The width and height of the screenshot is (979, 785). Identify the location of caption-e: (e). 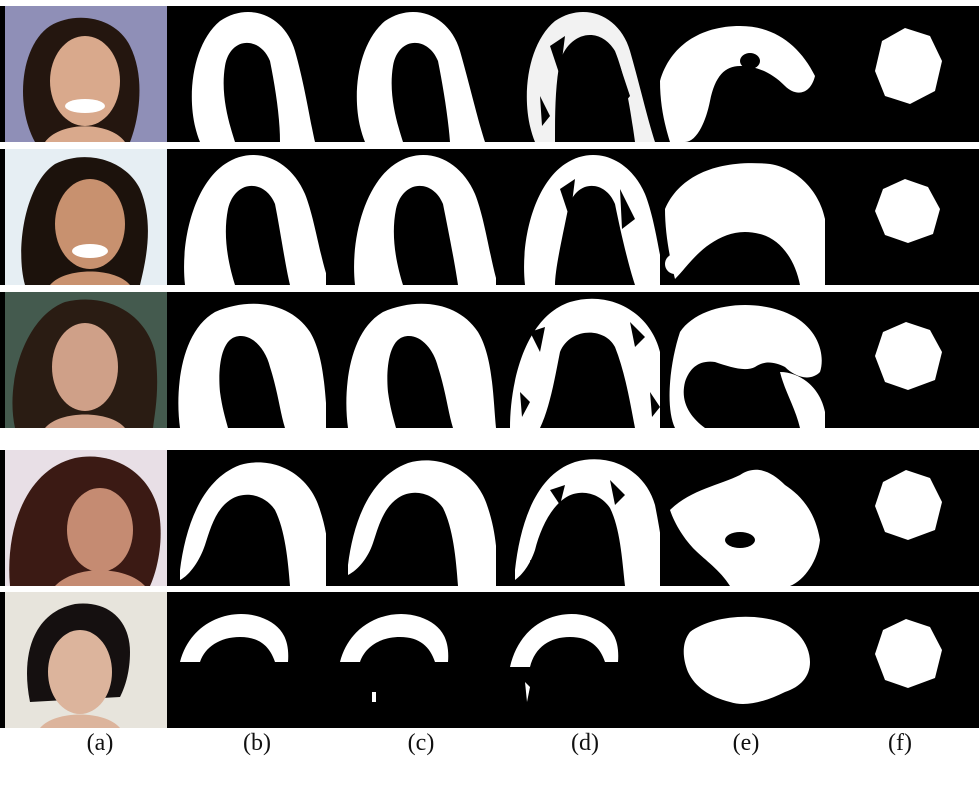
(746, 743).